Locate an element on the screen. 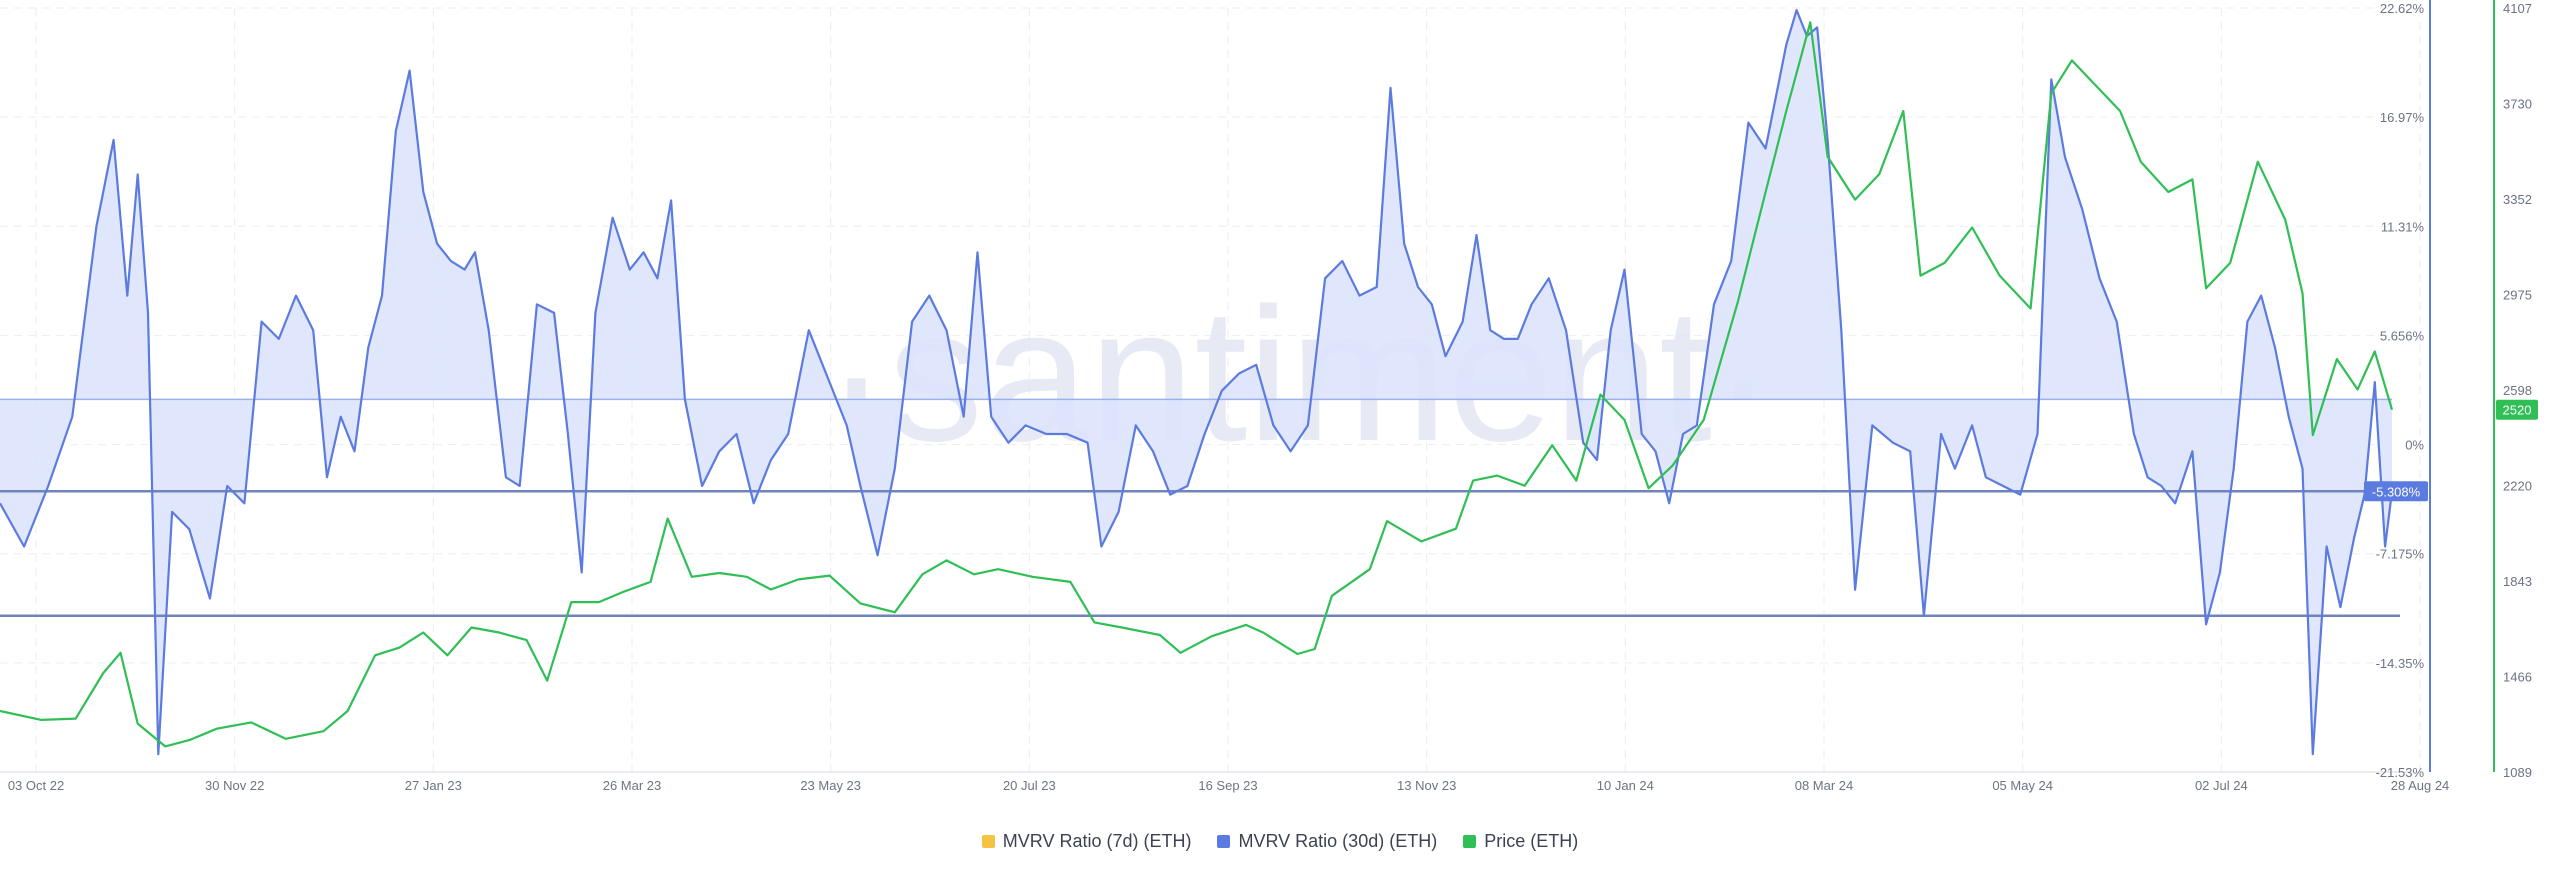  mvrv-tick-label: -14.35% is located at coordinates (2400, 663).